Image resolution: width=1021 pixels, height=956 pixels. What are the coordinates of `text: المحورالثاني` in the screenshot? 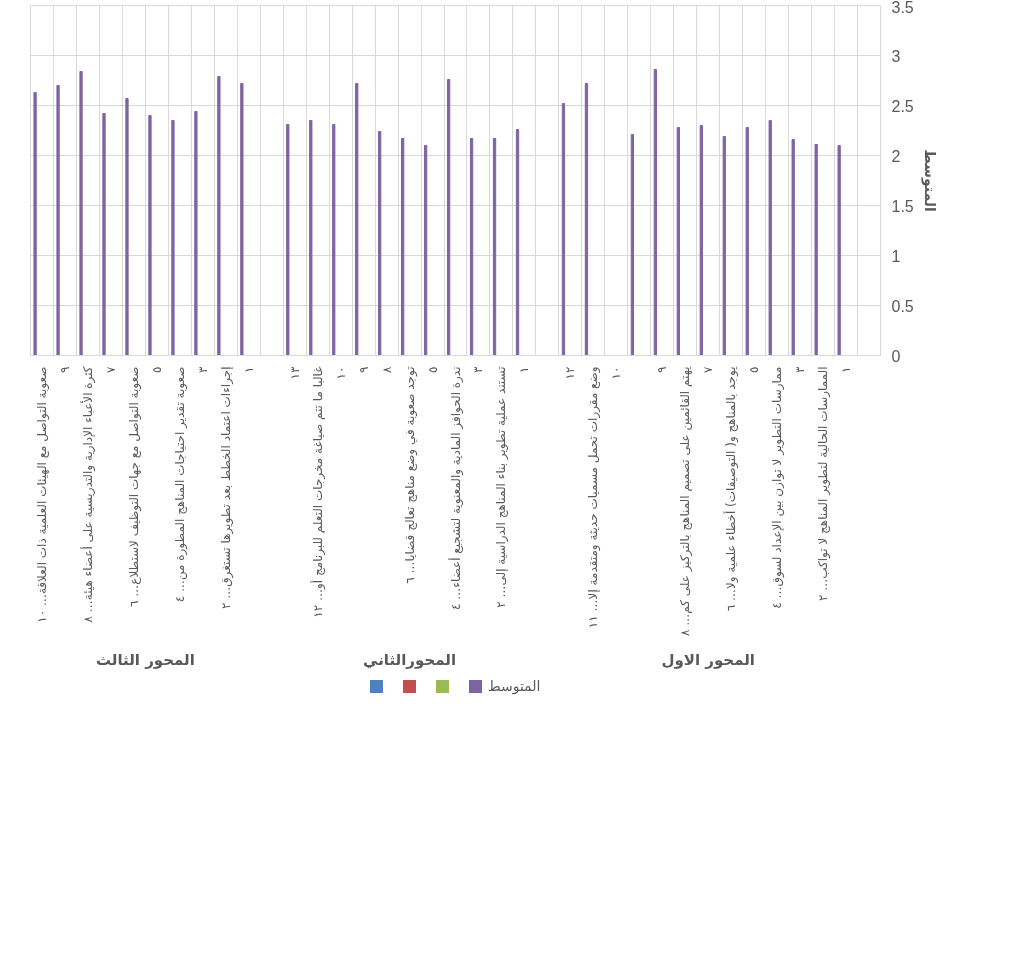 It's located at (410, 659).